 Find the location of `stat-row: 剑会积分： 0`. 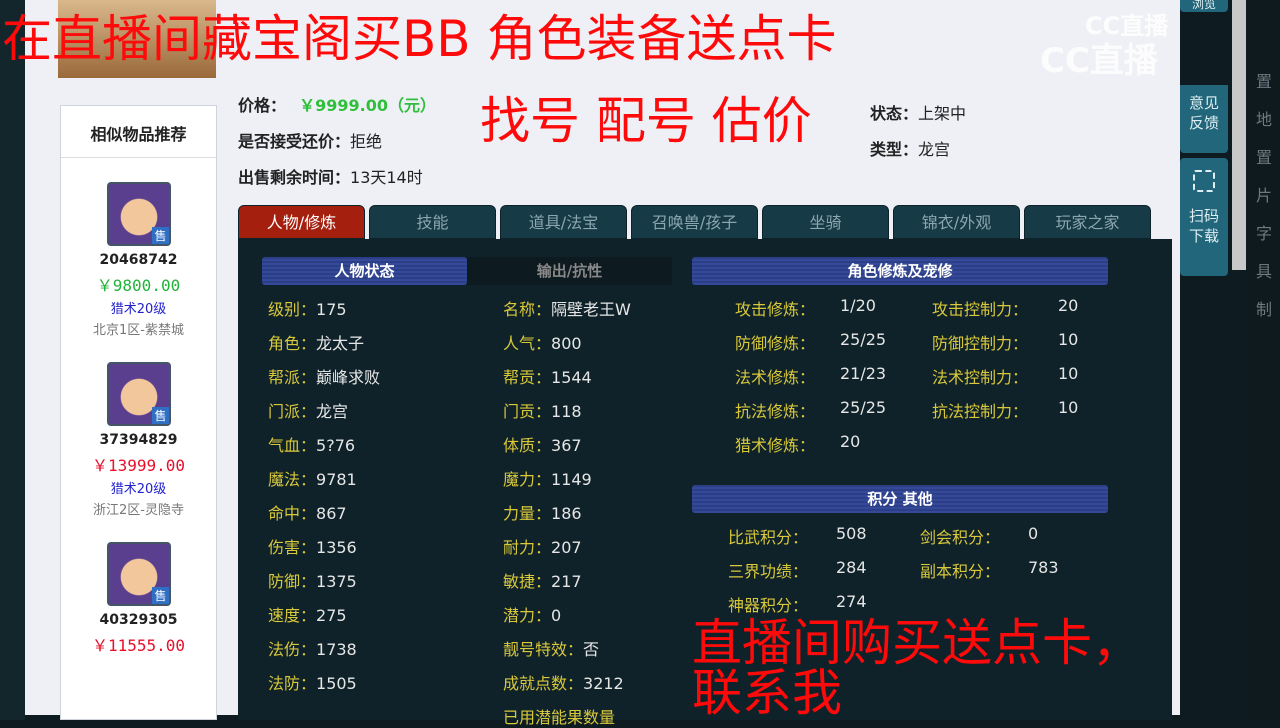

stat-row: 剑会积分： 0 is located at coordinates (979, 536).